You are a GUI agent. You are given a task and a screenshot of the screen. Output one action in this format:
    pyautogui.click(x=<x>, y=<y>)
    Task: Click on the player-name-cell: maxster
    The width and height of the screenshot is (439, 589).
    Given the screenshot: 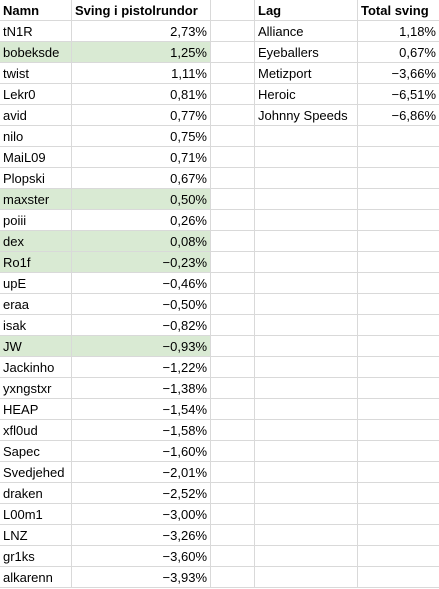 What is the action you would take?
    pyautogui.click(x=36, y=199)
    